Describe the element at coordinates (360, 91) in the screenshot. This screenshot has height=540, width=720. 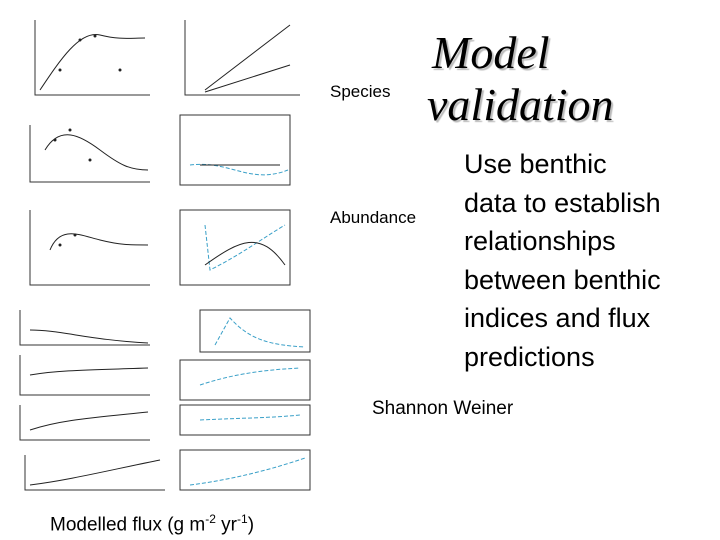
I see `label: Species` at that location.